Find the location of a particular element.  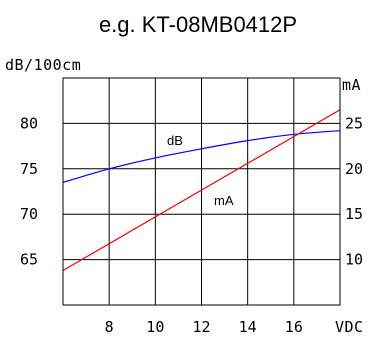

series-label-db: dB is located at coordinates (175, 140).